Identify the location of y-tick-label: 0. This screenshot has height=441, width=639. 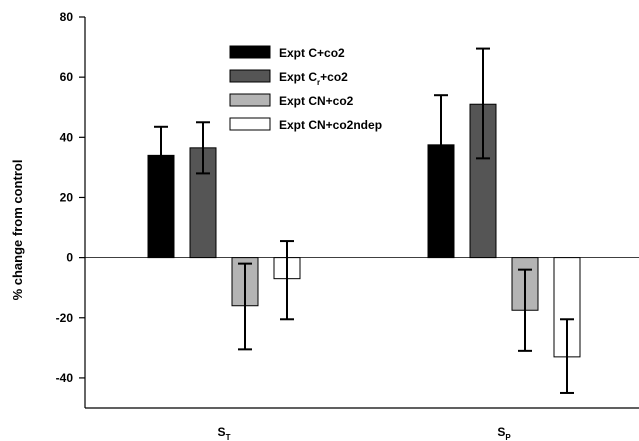
(69, 258).